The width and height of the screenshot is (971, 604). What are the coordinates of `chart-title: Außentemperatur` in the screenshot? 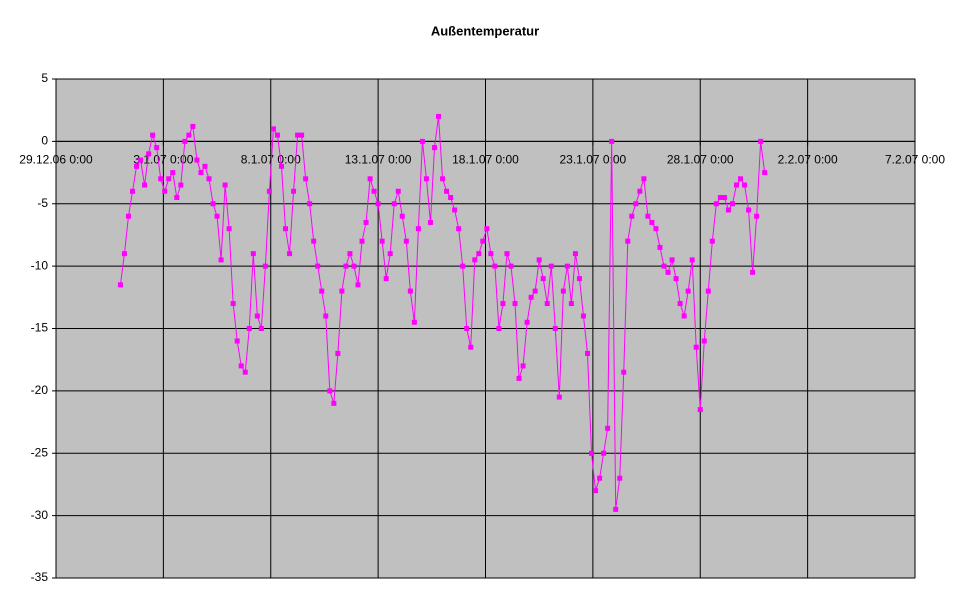 It's located at (485, 30).